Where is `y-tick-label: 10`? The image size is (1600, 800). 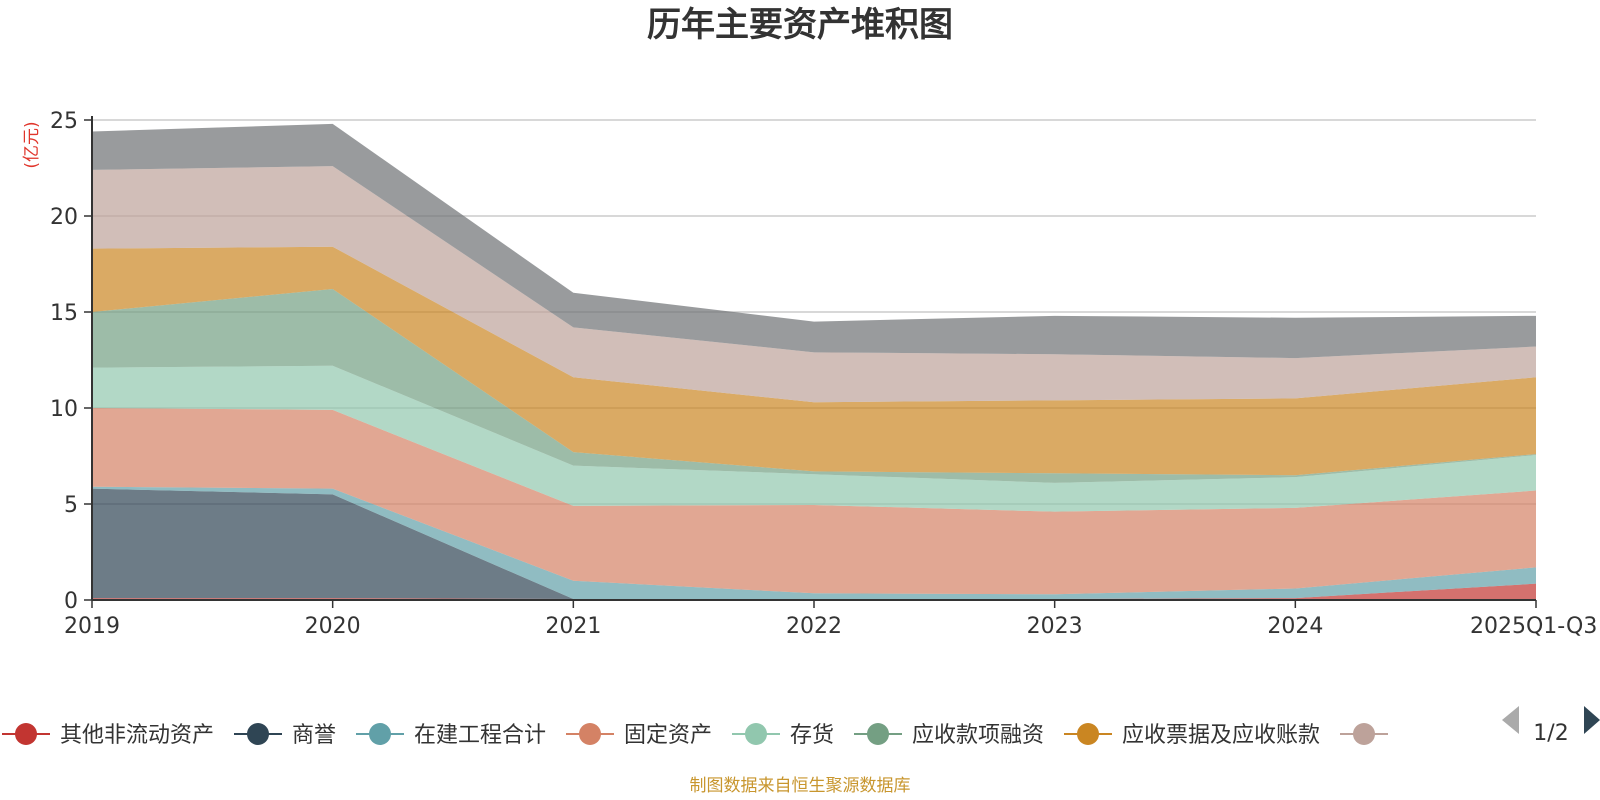 y-tick-label: 10 is located at coordinates (64, 409).